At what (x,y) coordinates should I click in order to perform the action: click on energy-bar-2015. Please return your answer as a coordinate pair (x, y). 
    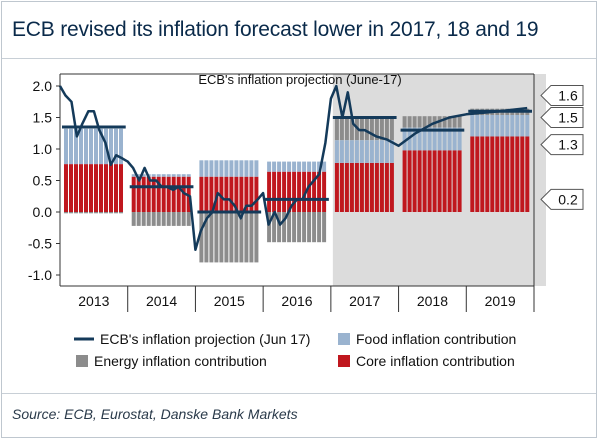
    Looking at the image, I should click on (229, 237).